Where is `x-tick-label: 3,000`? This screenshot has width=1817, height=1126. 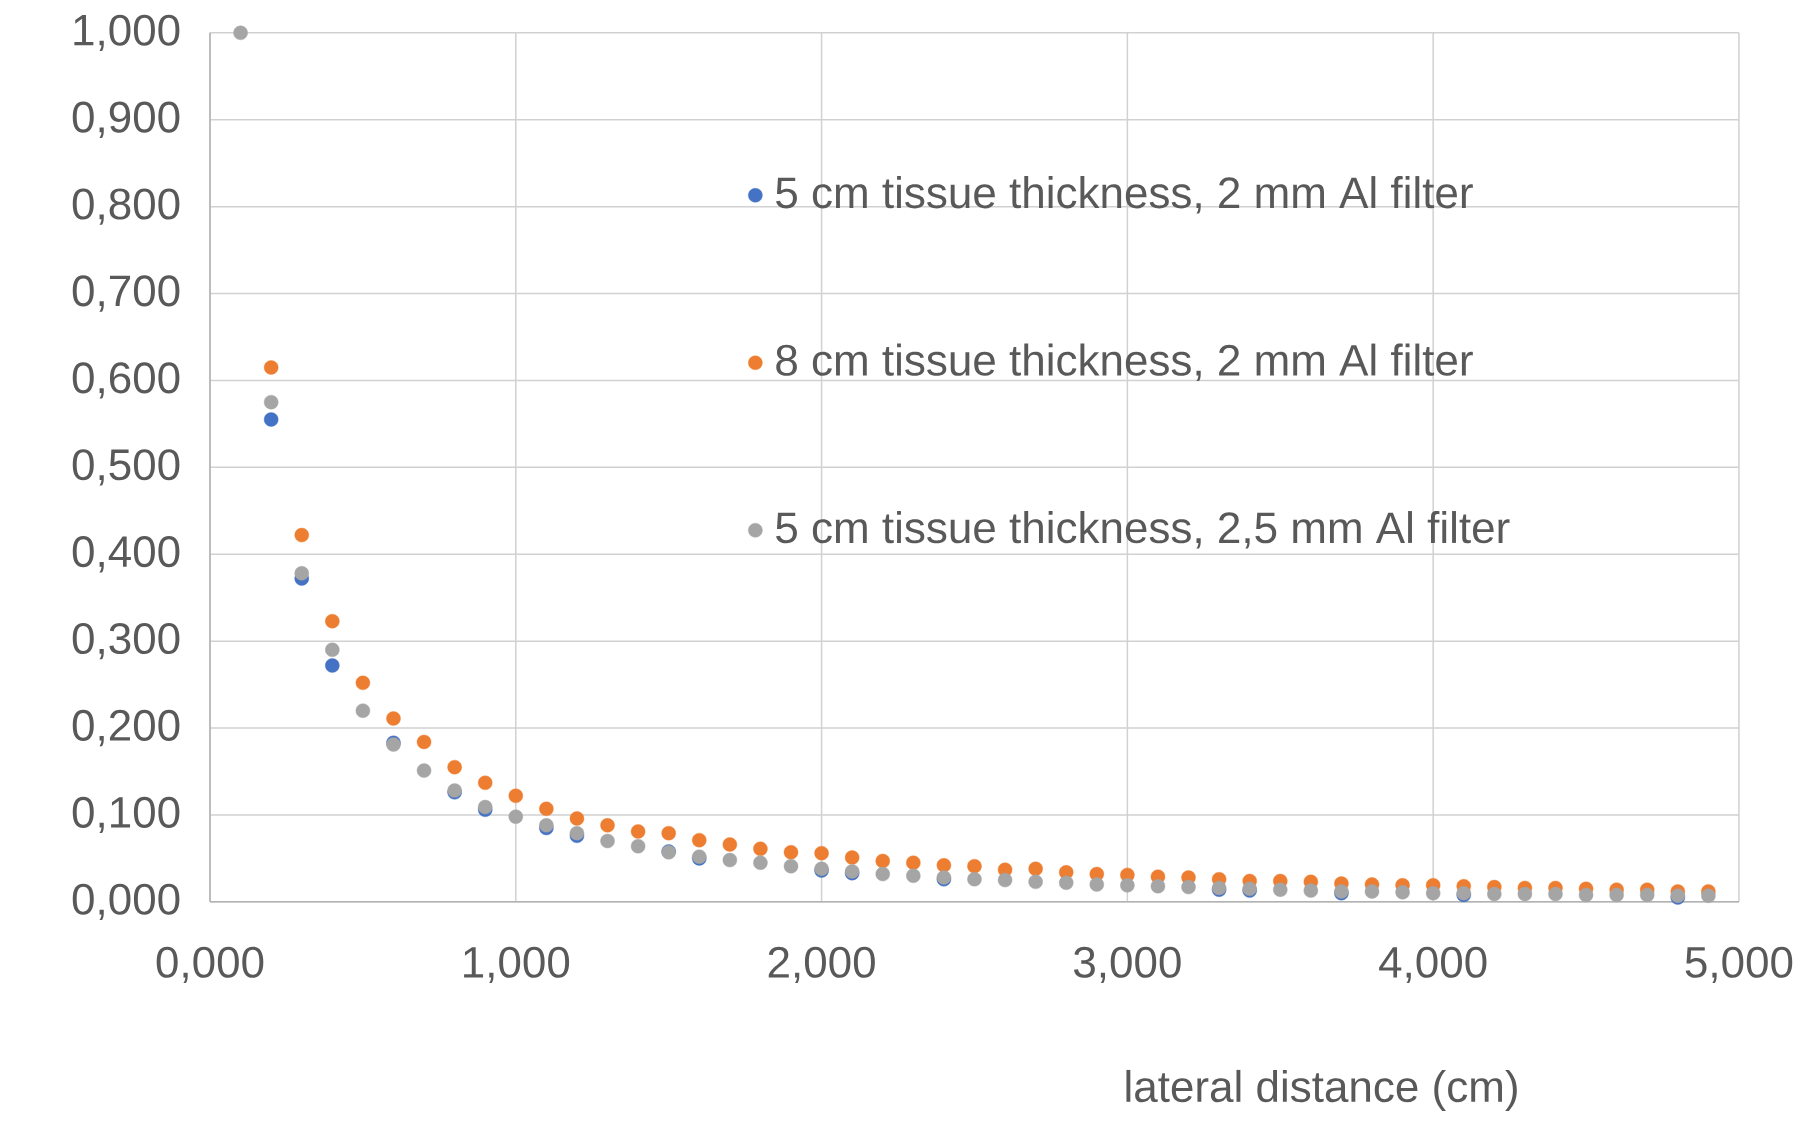 x-tick-label: 3,000 is located at coordinates (1127, 965).